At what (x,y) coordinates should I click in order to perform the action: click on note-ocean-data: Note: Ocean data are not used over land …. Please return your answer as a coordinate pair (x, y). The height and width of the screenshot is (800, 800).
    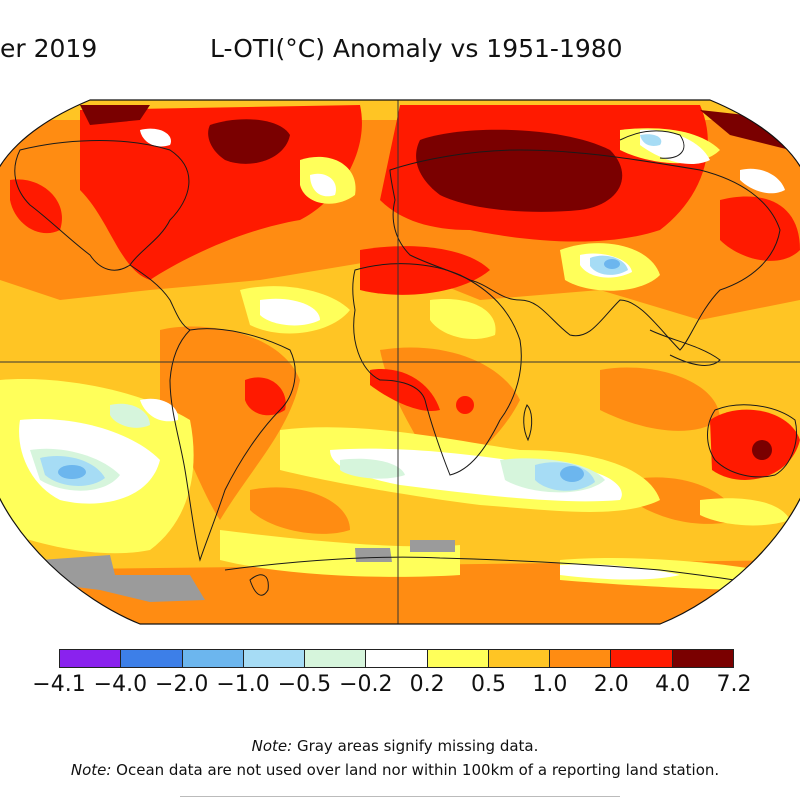
    Looking at the image, I should click on (395, 770).